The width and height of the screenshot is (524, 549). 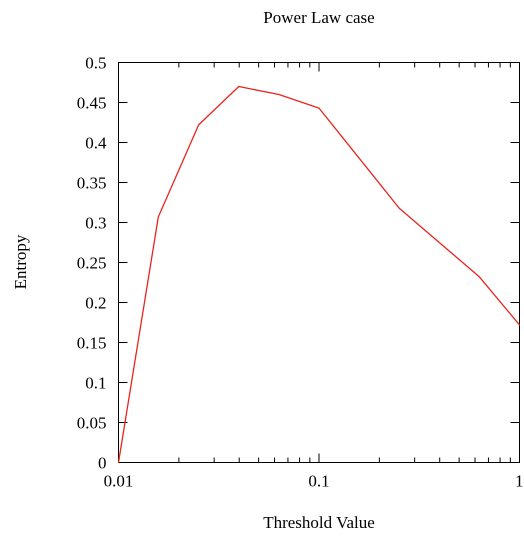 I want to click on x-tick-label: 0.1, so click(x=318, y=481).